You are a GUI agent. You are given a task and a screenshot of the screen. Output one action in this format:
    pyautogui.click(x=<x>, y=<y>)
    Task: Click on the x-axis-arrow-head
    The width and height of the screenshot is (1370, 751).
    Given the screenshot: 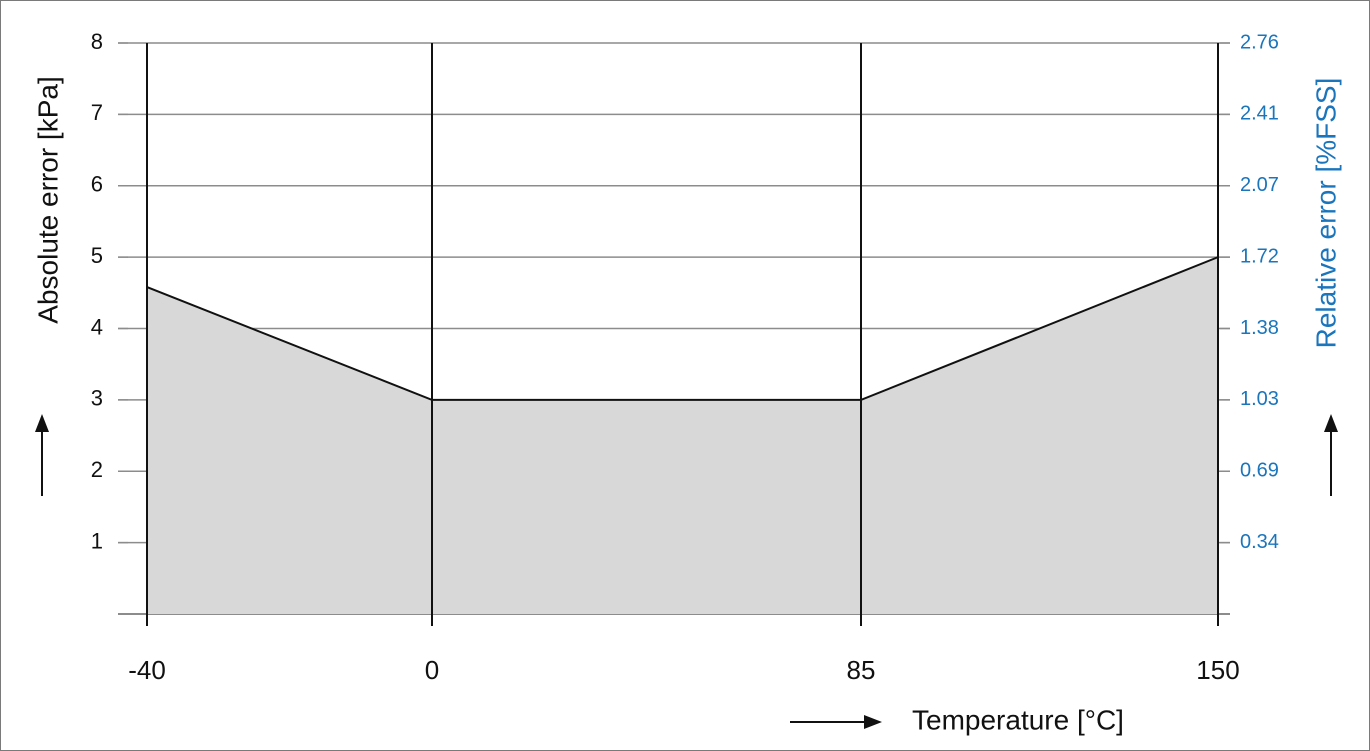 What is the action you would take?
    pyautogui.click(x=873, y=722)
    